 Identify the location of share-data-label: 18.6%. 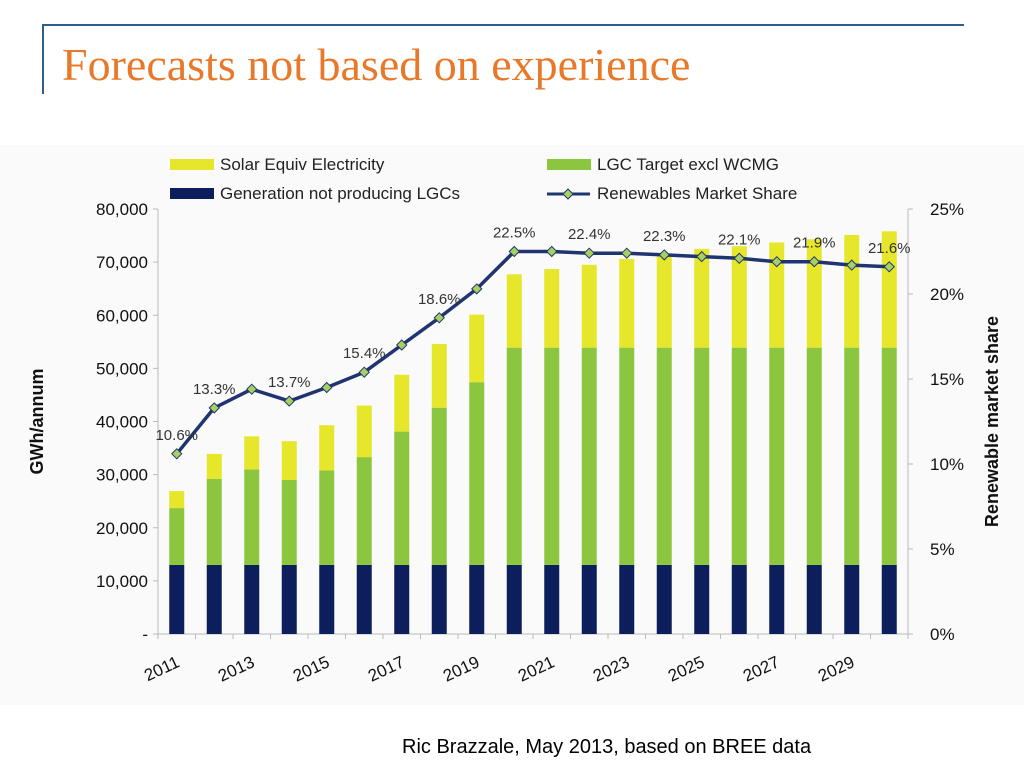
(439, 299).